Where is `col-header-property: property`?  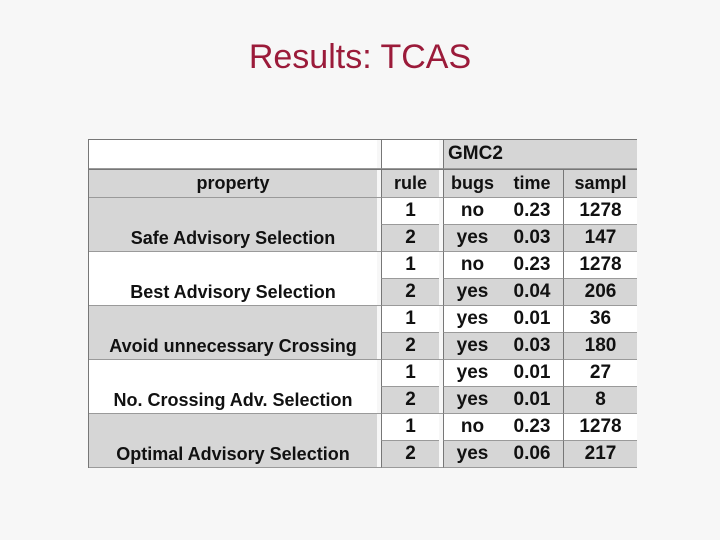 col-header-property: property is located at coordinates (233, 183).